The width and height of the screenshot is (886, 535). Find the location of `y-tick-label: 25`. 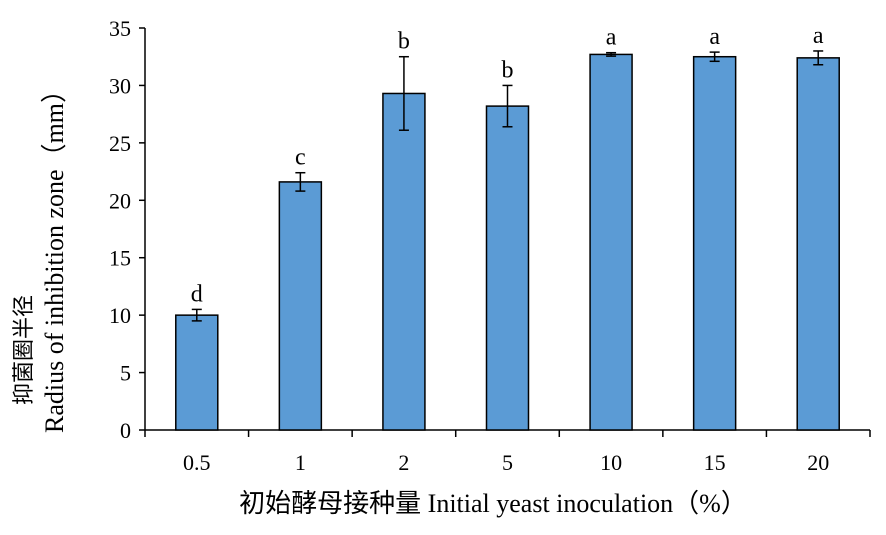

y-tick-label: 25 is located at coordinates (120, 143).